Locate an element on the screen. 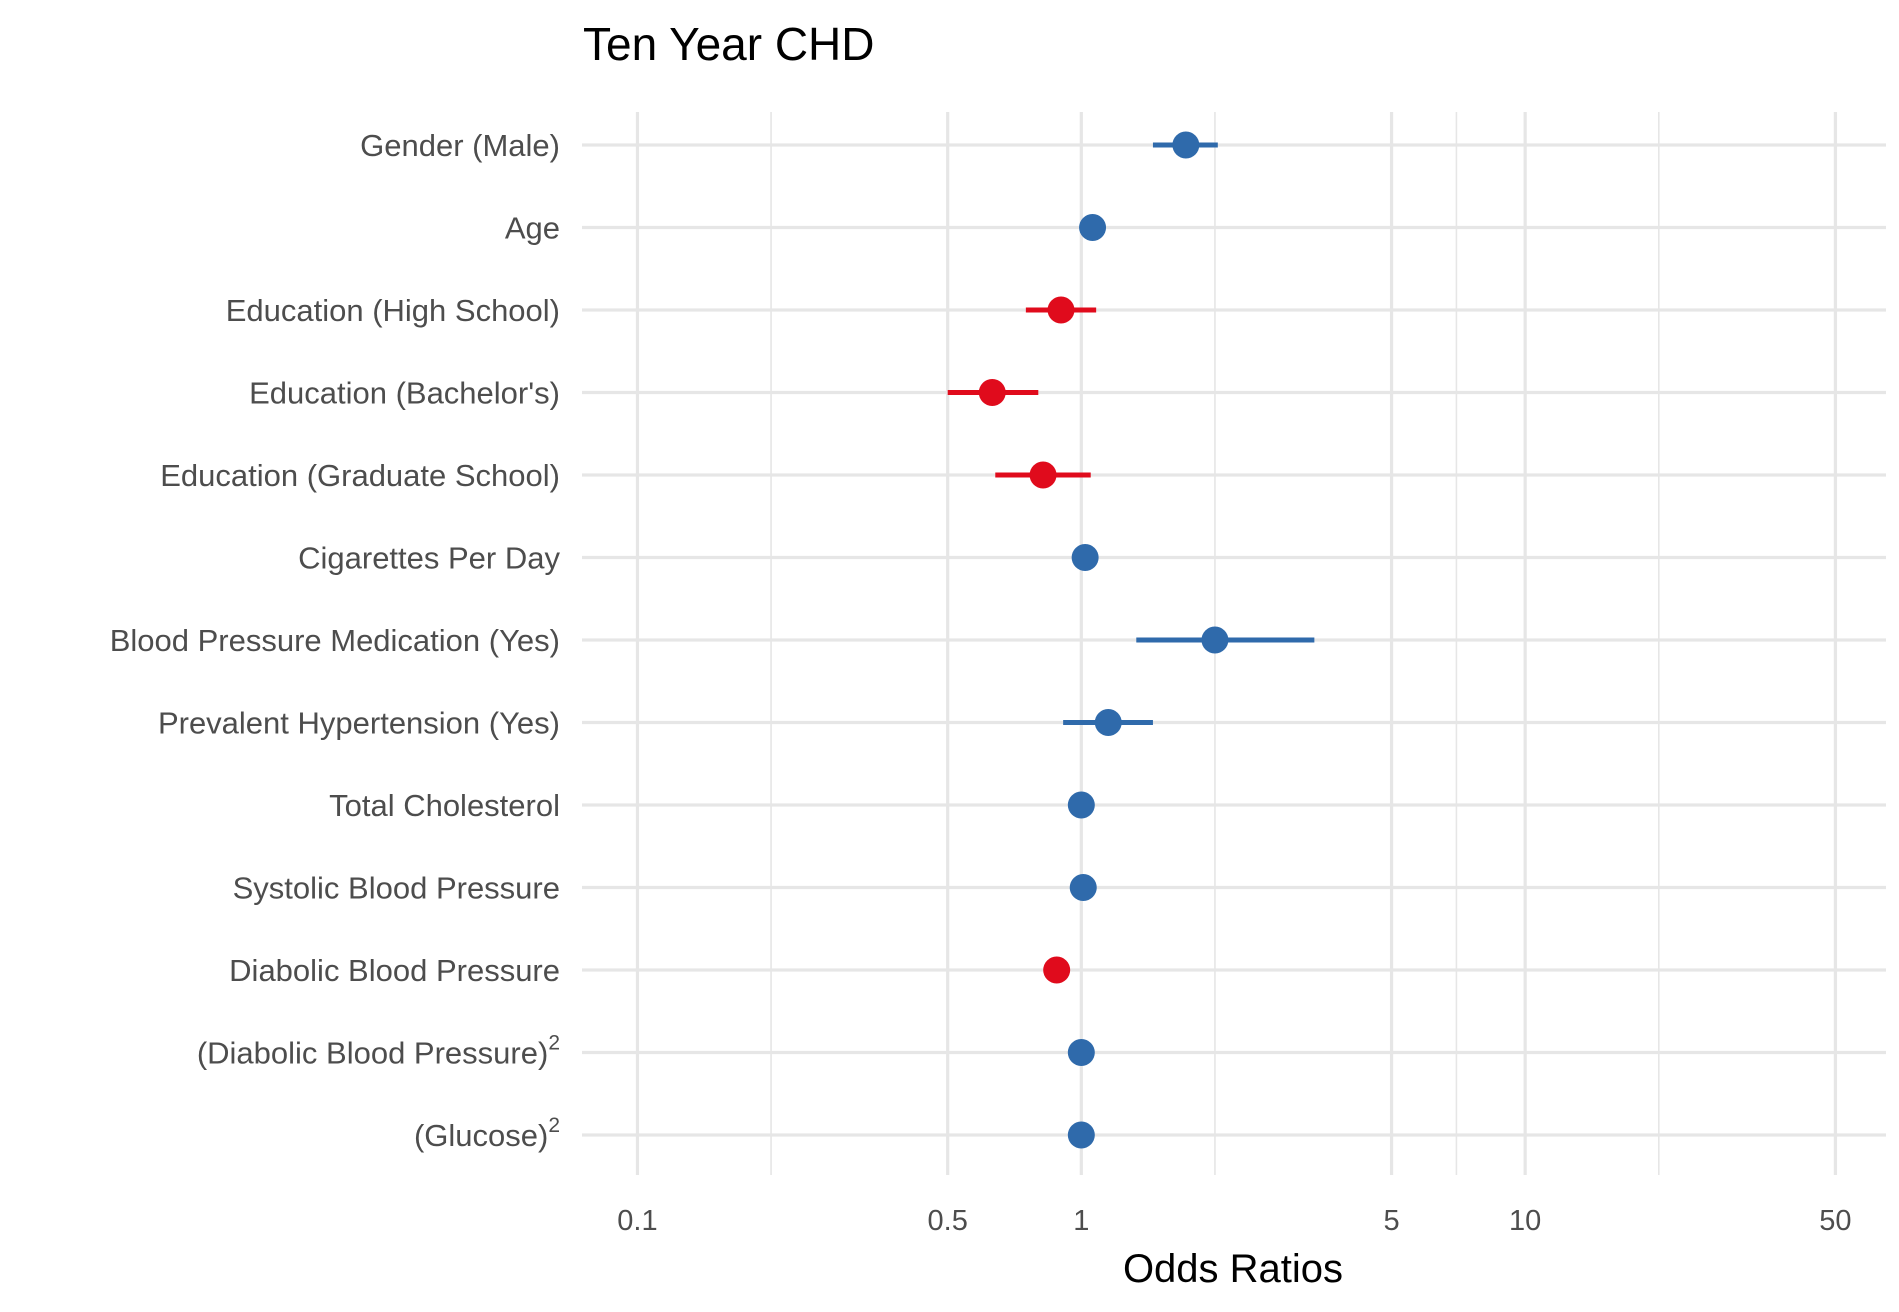 This screenshot has width=1899, height=1312. x-tick-label: 0.1 is located at coordinates (637, 1221).